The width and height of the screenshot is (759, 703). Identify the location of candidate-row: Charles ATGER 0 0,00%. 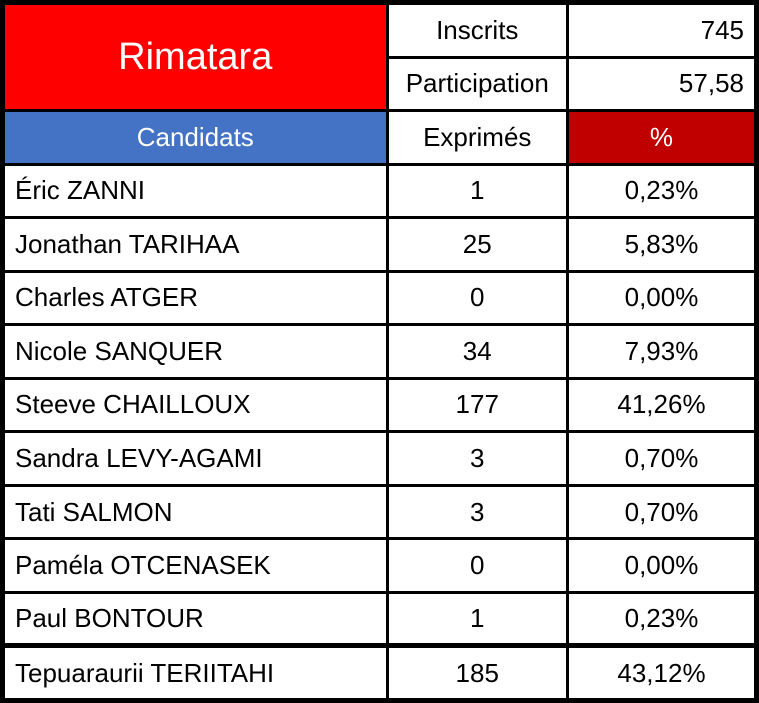
(380, 298).